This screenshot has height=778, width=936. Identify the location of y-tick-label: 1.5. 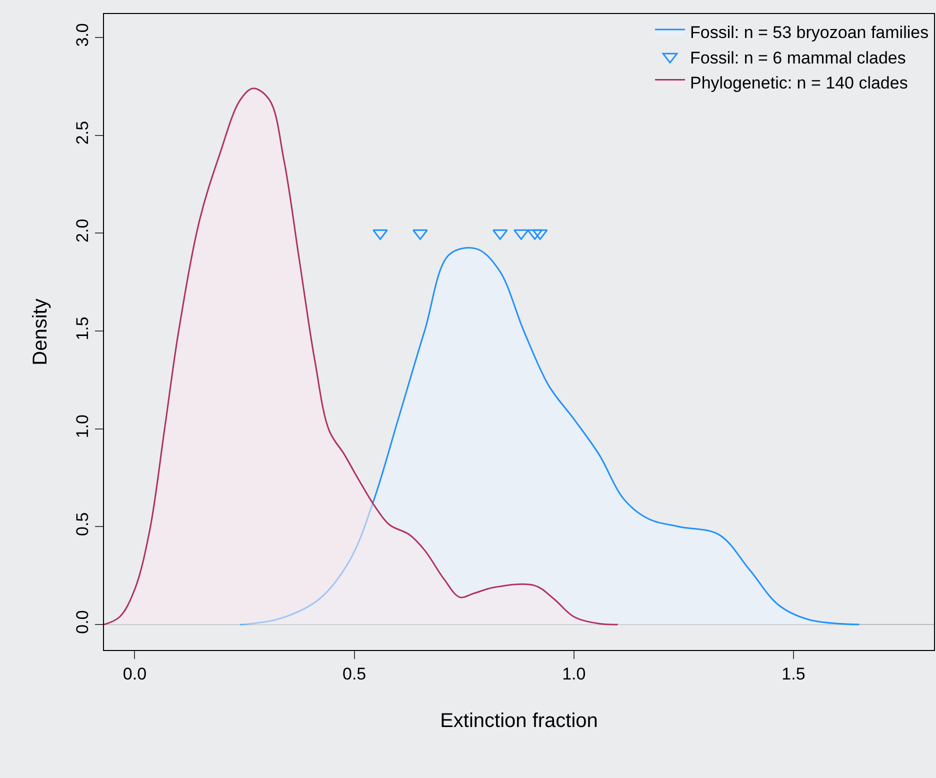
(82, 328).